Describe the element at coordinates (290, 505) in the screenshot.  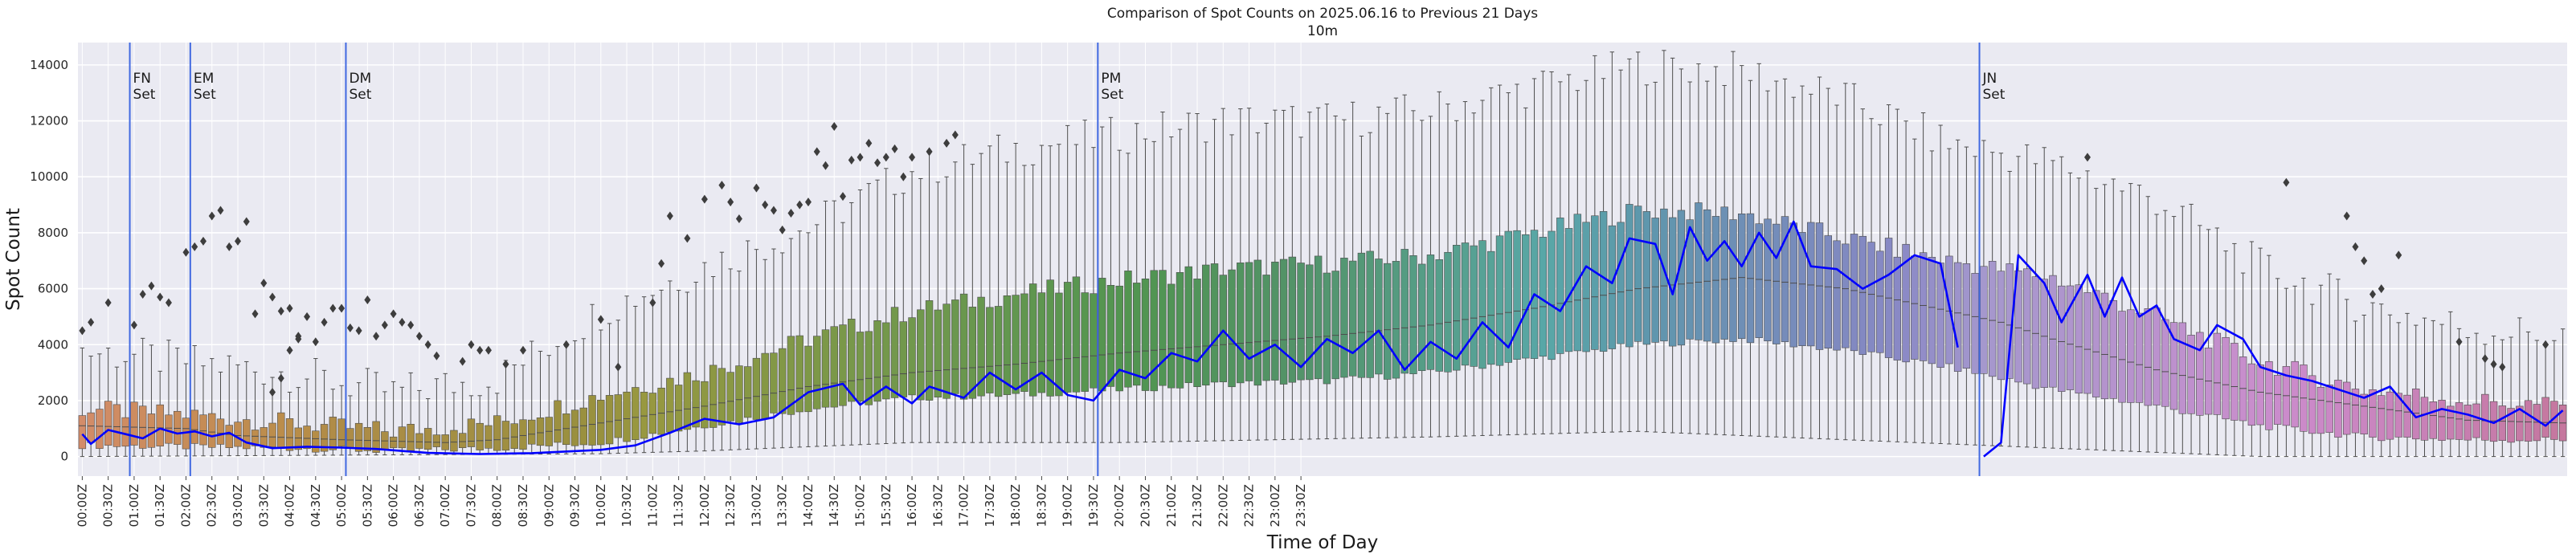
I see `x-tick-label: 04:00Z` at that location.